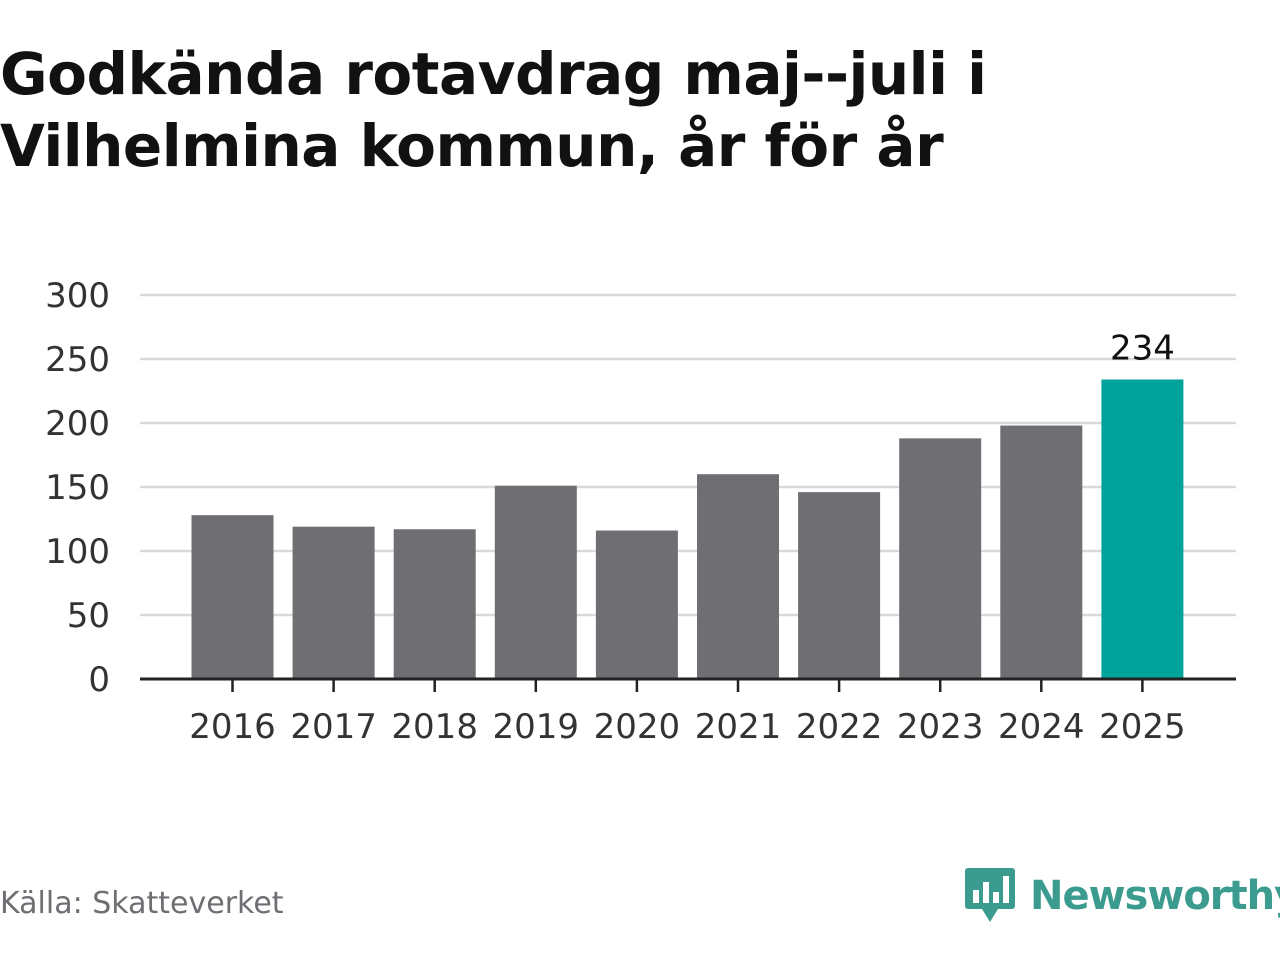 This screenshot has width=1280, height=960. Describe the element at coordinates (738, 727) in the screenshot. I see `x-tick-label: 2021` at that location.